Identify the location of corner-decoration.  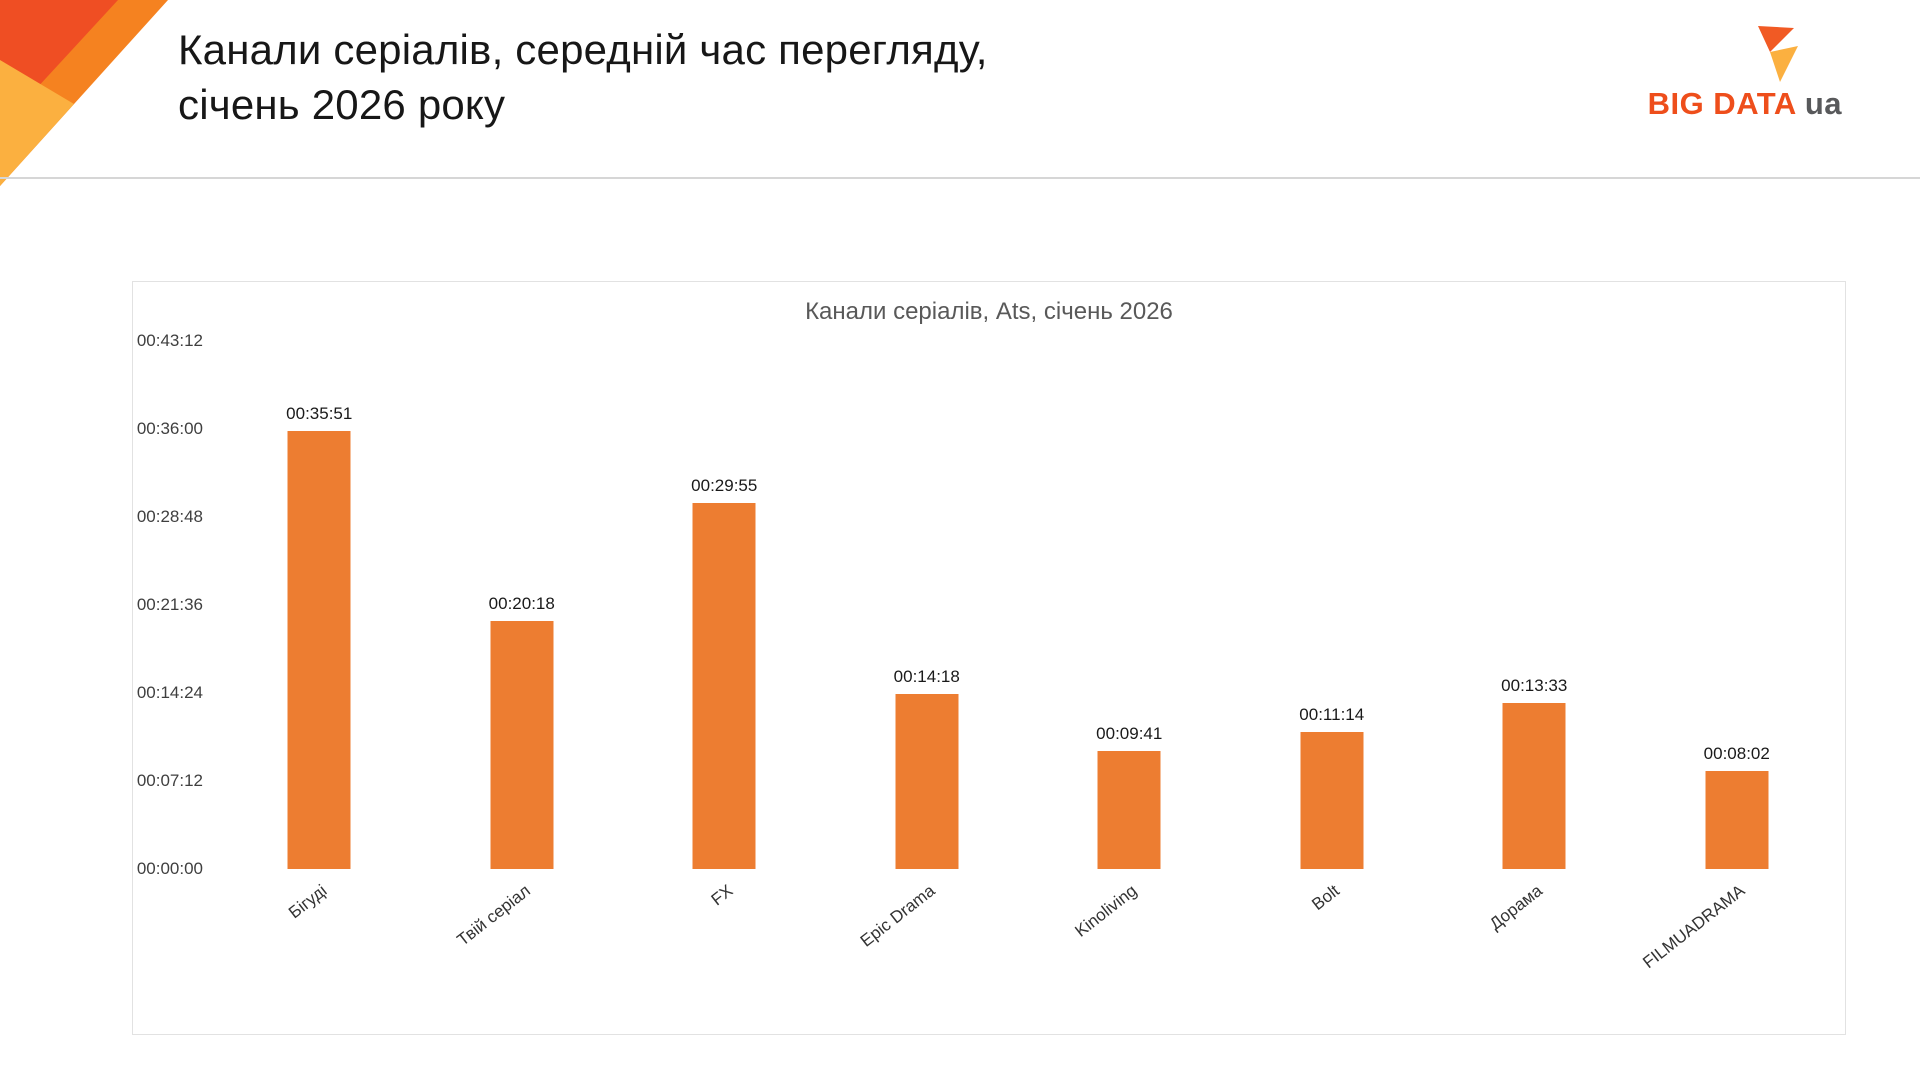
(84, 93).